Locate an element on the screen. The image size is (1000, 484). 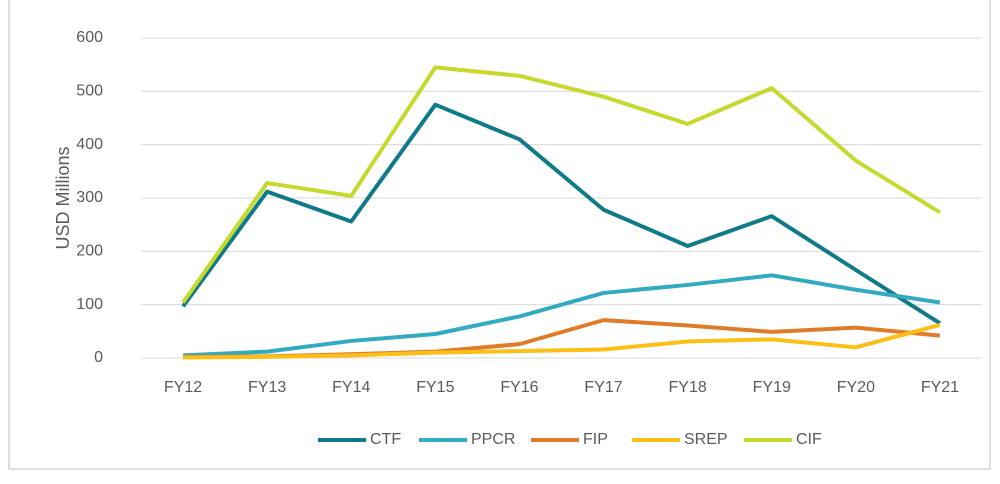
y-axis-label: USD Millions is located at coordinates (63, 197).